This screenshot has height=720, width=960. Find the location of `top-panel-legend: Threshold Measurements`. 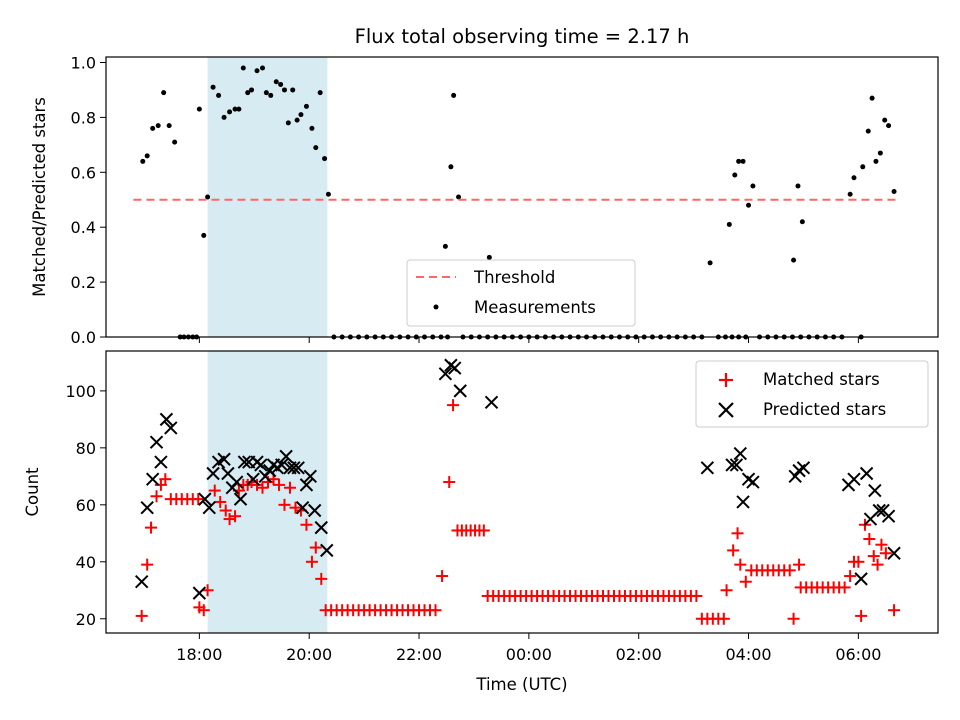

top-panel-legend: Threshold Measurements is located at coordinates (521, 293).